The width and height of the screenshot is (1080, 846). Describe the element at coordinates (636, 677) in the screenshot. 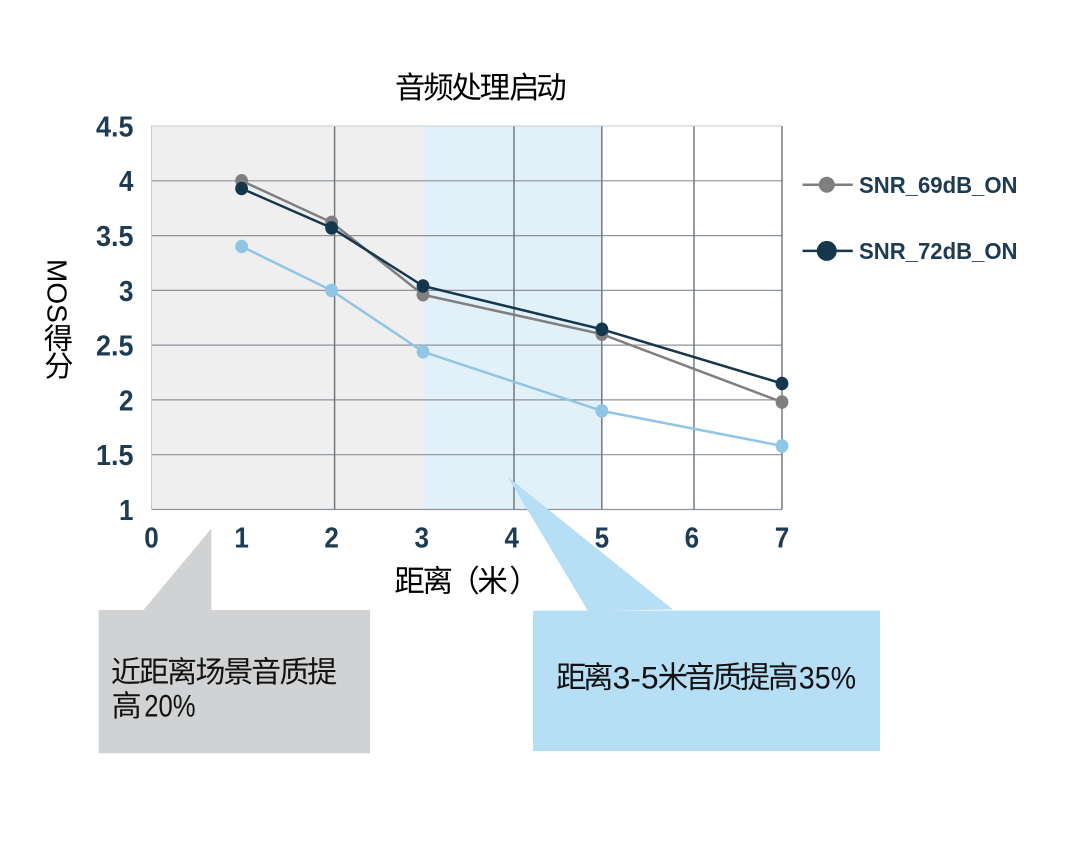

I see `svg-text: 3-5` at that location.